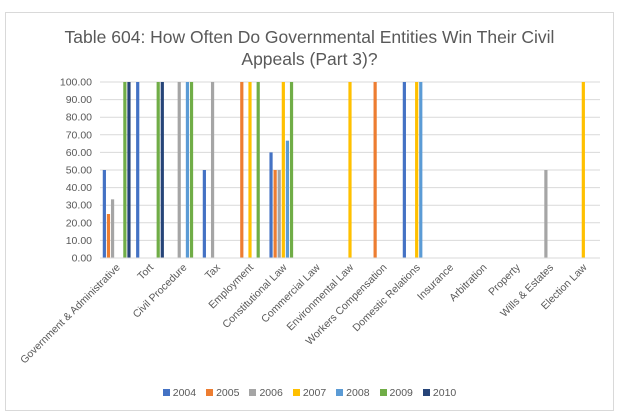  Describe the element at coordinates (271, 393) in the screenshot. I see `legend-label: 2006` at that location.